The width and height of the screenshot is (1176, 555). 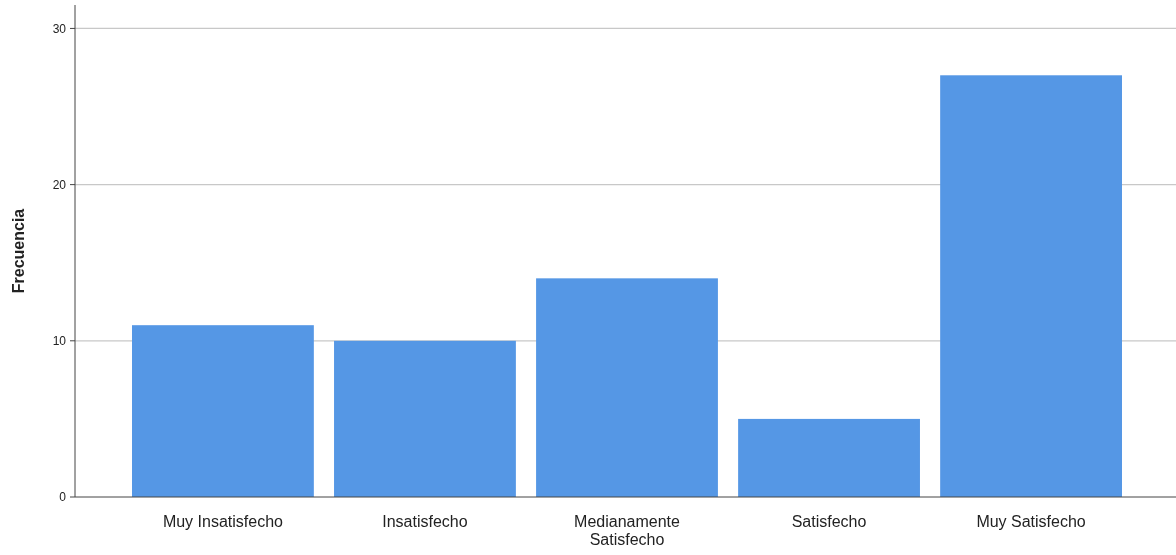 I want to click on y-tick-label: 0, so click(x=63, y=497).